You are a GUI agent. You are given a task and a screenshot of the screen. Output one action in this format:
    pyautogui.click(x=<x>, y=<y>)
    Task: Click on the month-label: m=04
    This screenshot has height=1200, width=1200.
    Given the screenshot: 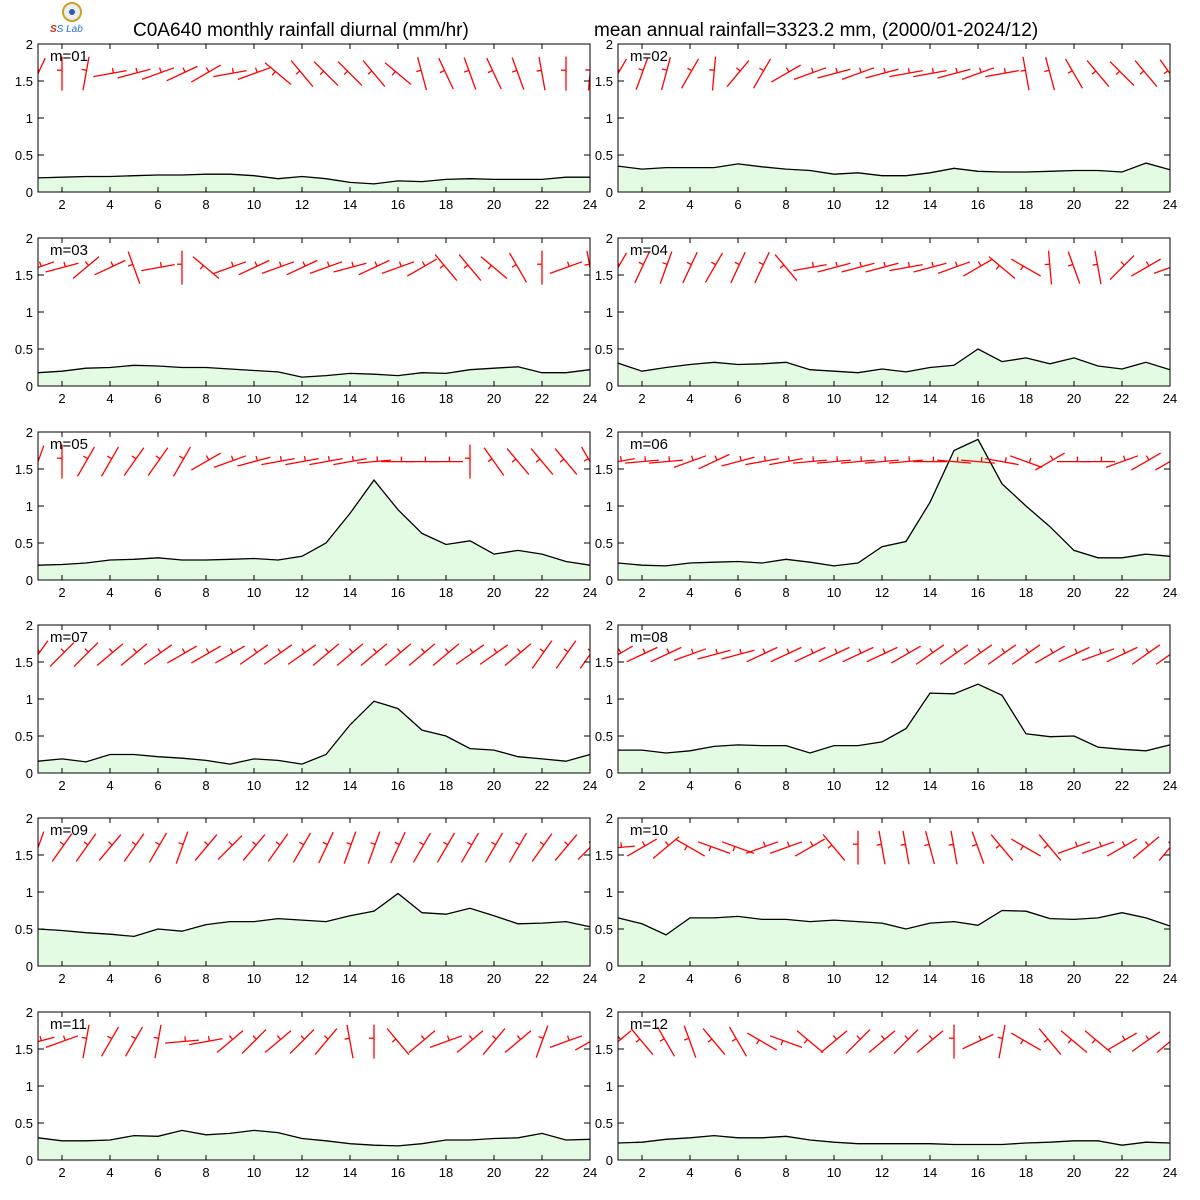 What is the action you would take?
    pyautogui.click(x=649, y=250)
    